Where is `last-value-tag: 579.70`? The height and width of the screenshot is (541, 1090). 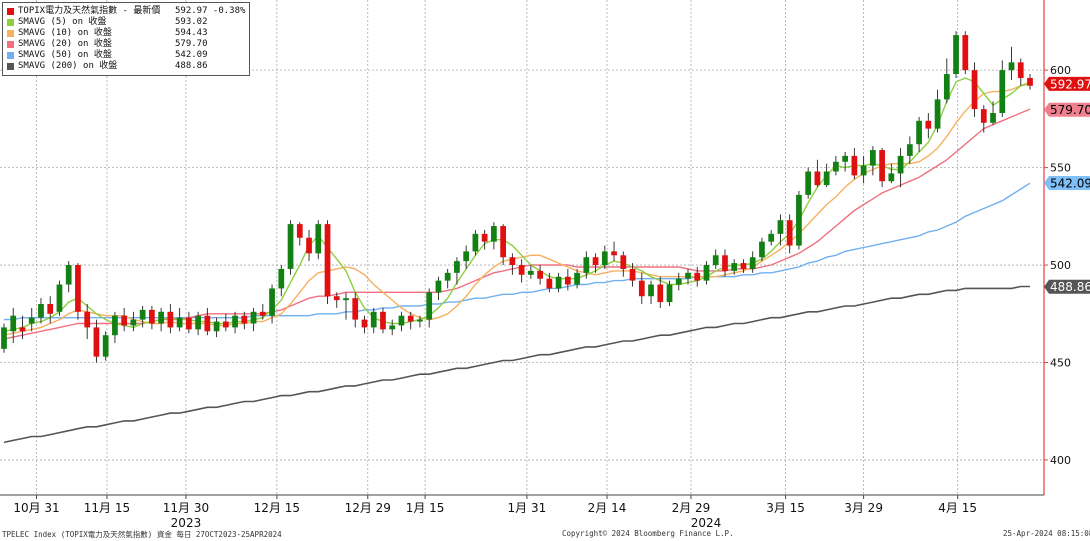 last-value-tag: 579.70 is located at coordinates (1067, 109).